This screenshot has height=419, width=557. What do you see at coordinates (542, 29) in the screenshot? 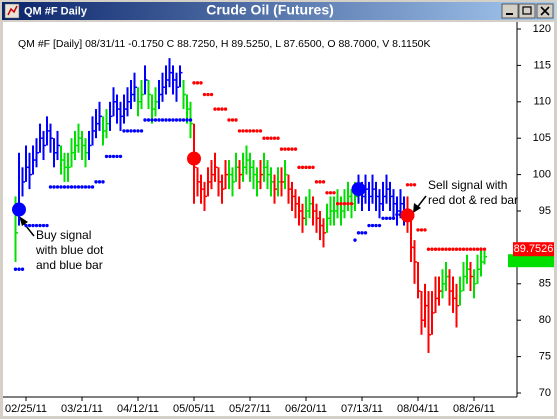
I see `y-tick-label: 120` at bounding box center [542, 29].